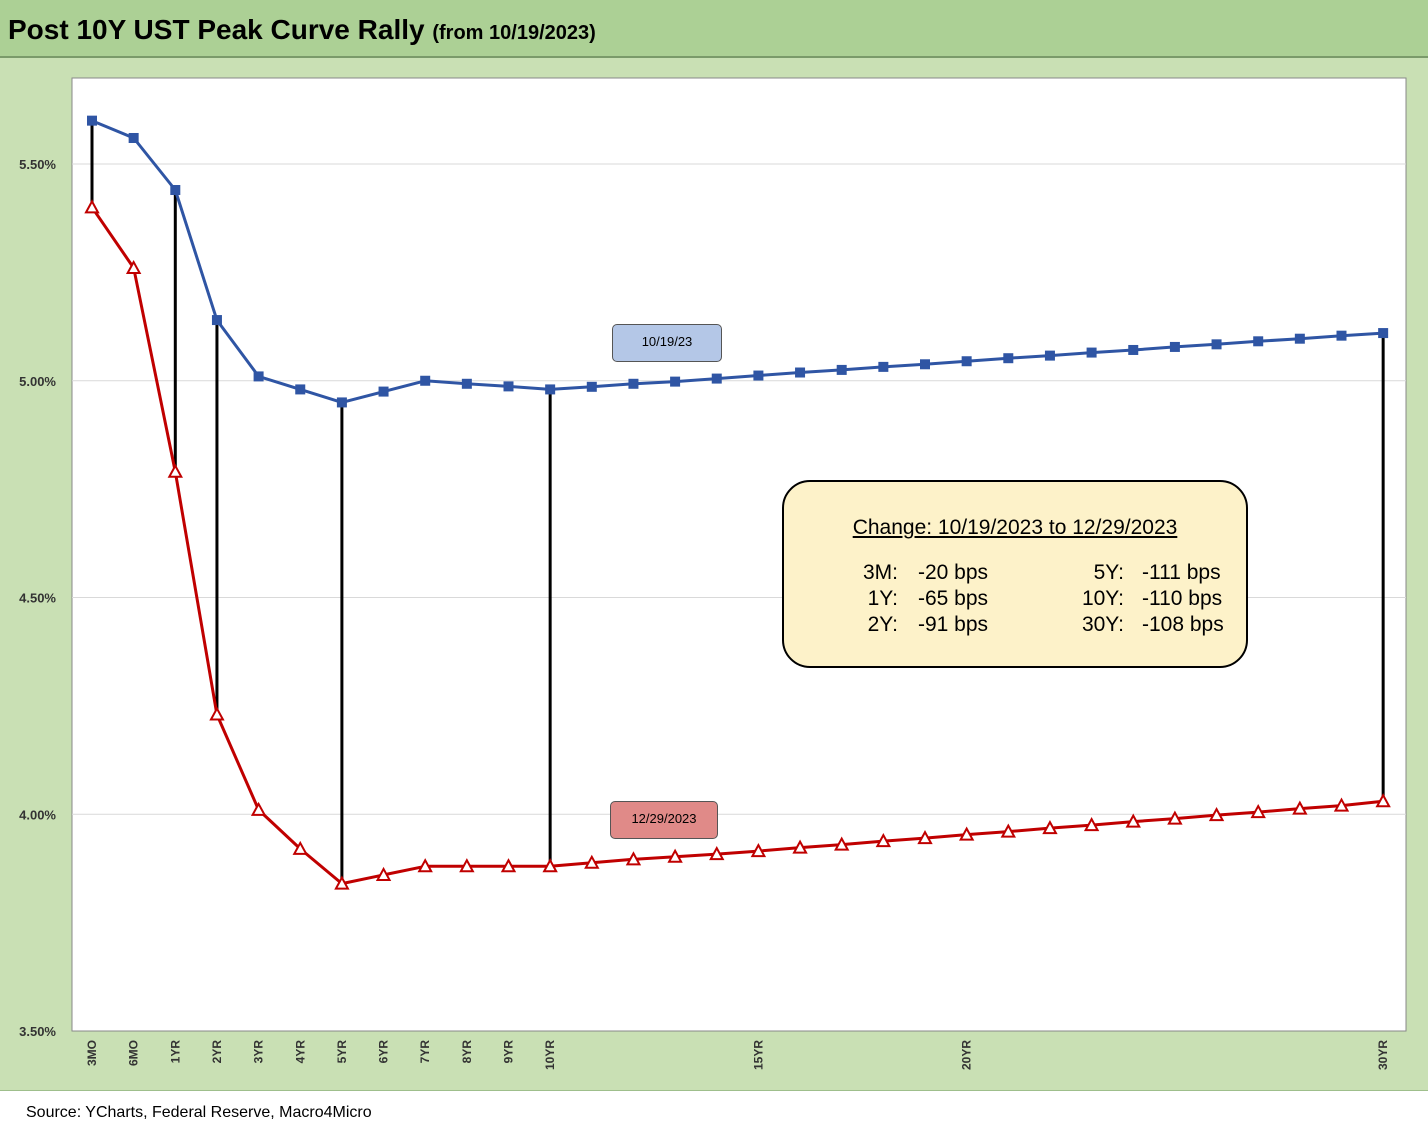  I want to click on x-tick-label: 6MO, so click(134, 1053).